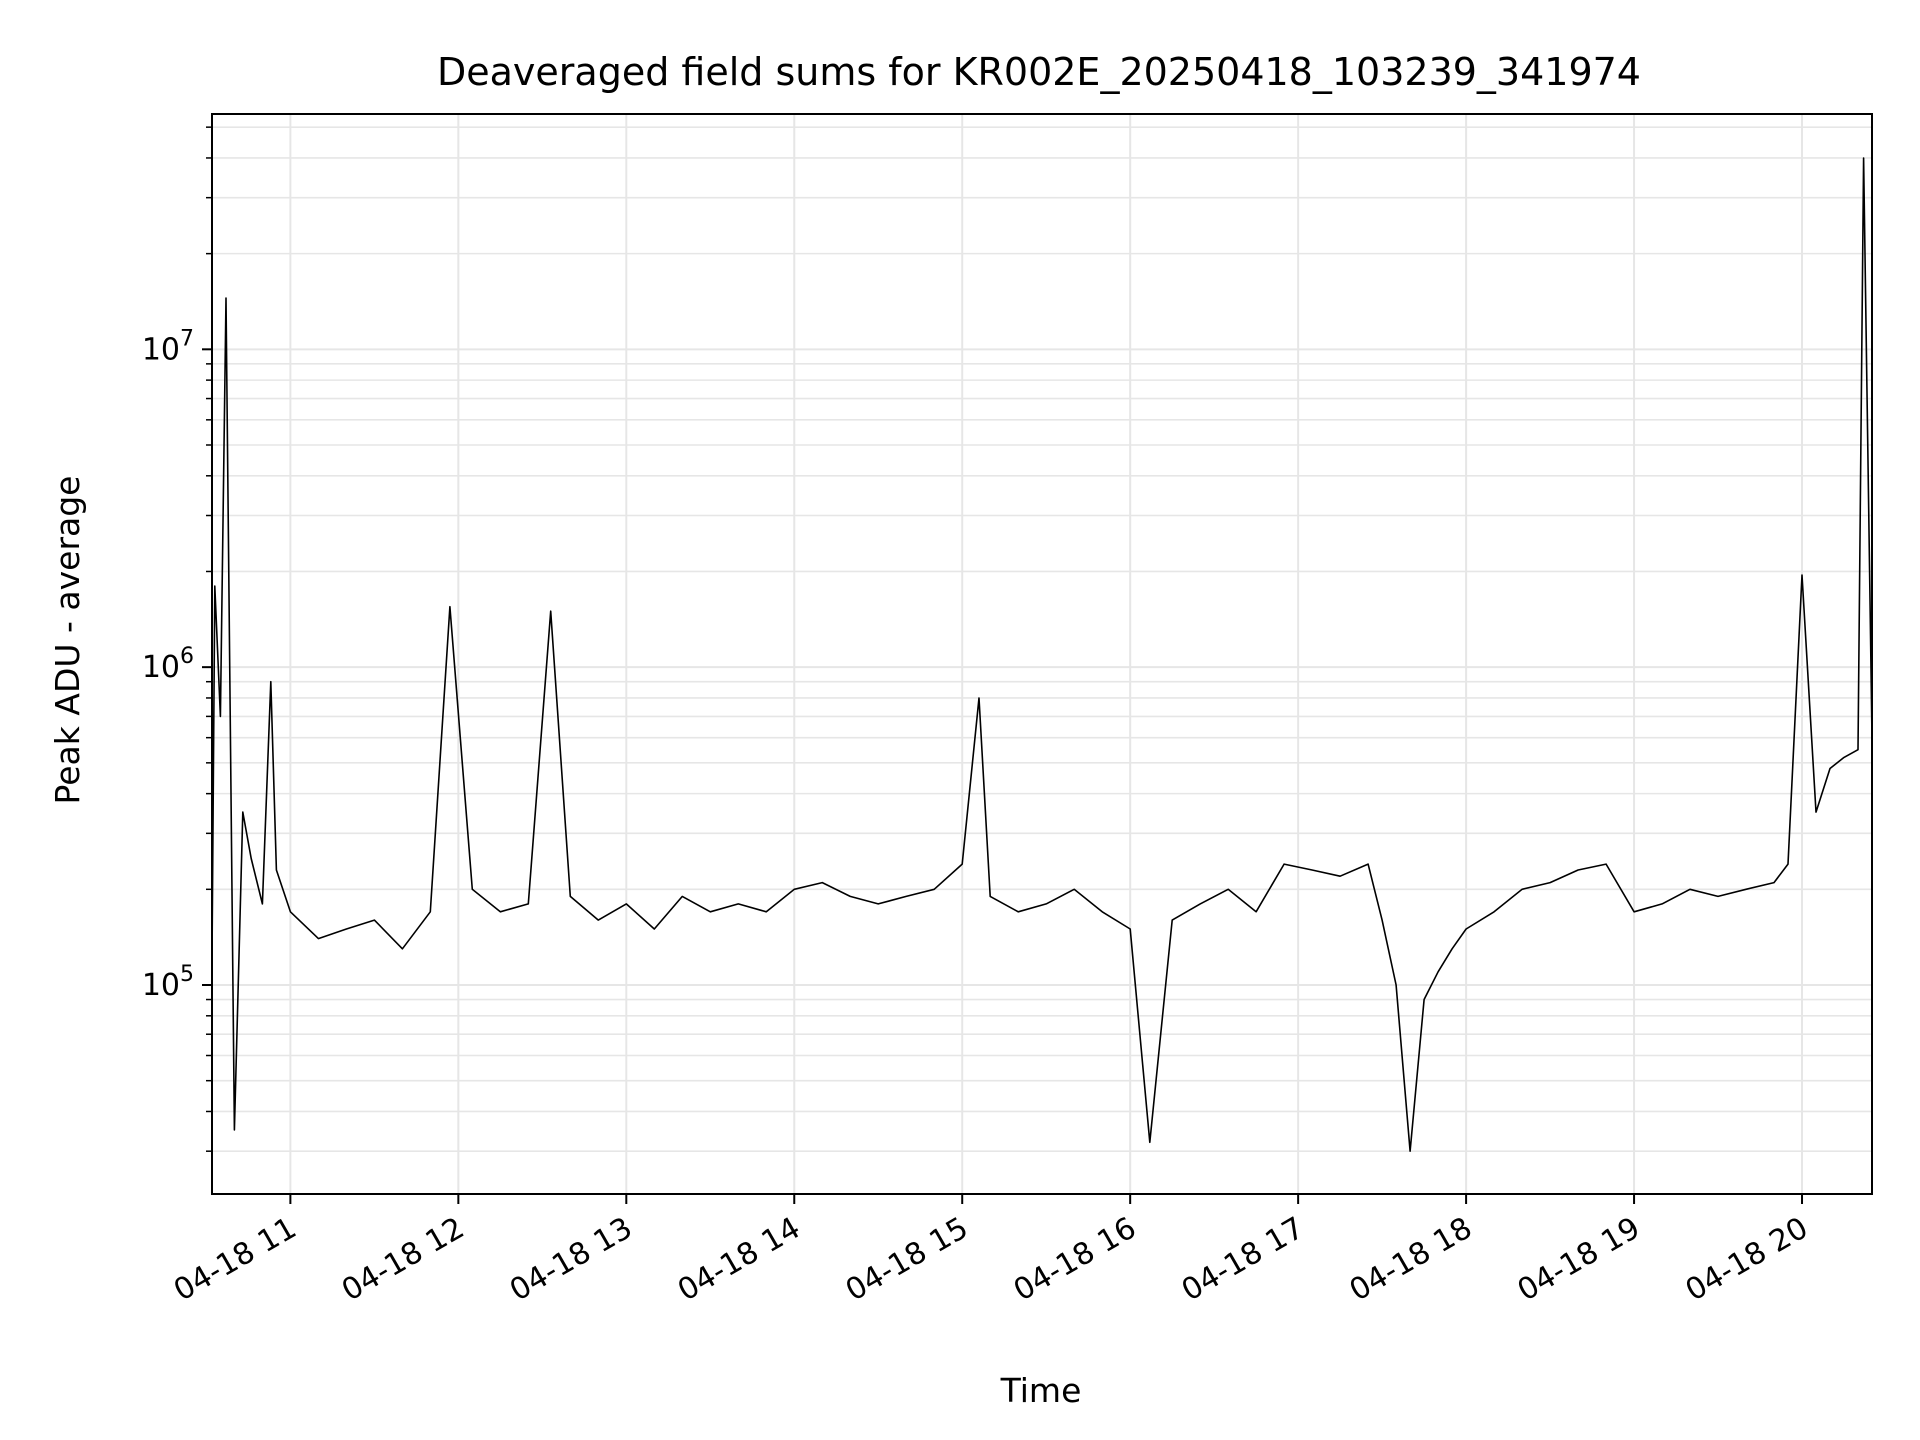  I want to click on y-axis-label: Peak ADU - average, so click(67, 640).